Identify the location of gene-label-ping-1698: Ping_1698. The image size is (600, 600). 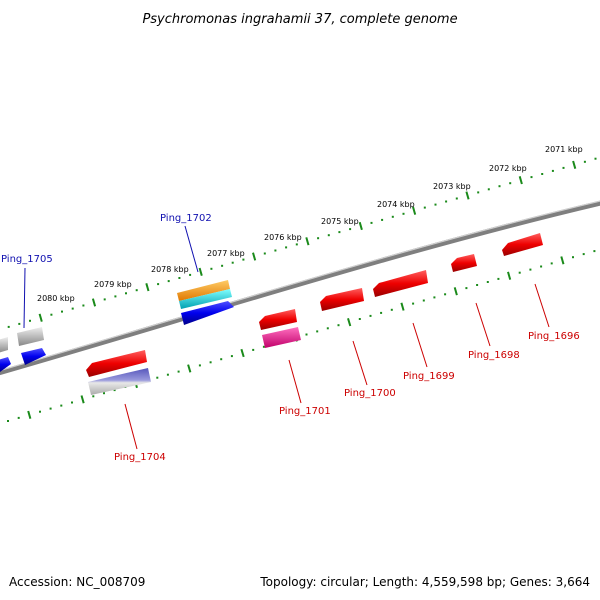
(494, 355).